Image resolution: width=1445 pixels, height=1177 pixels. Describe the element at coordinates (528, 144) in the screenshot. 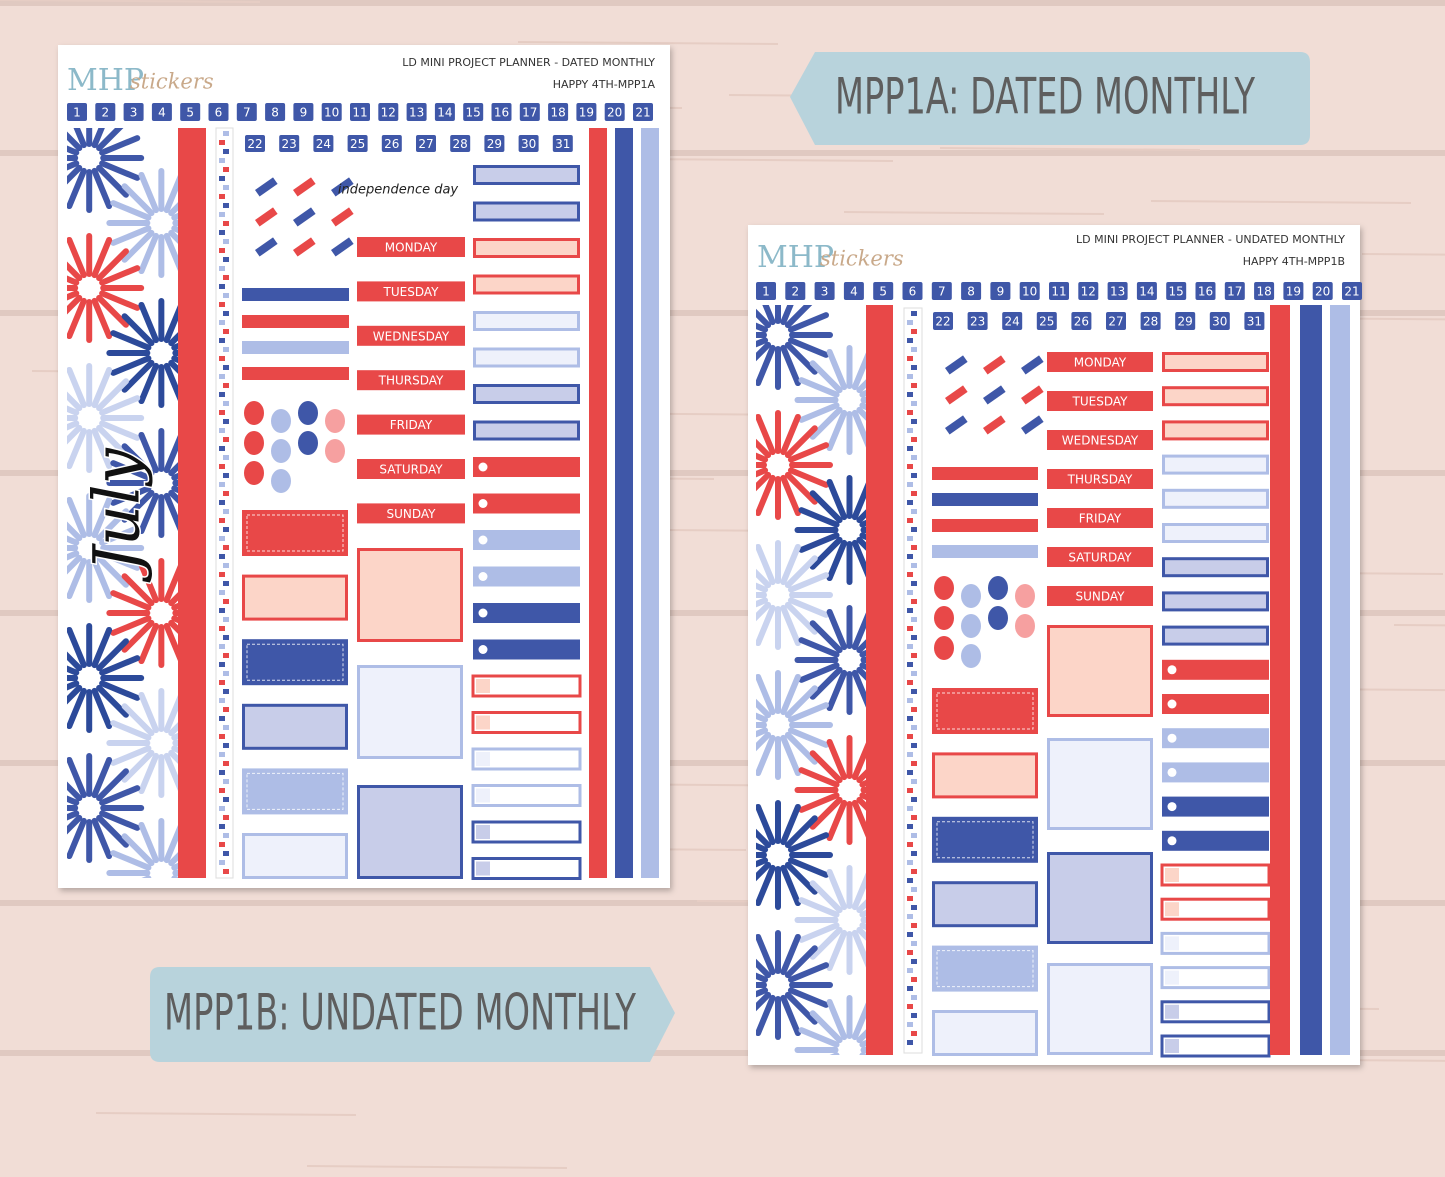

I see `date-number: 30` at that location.